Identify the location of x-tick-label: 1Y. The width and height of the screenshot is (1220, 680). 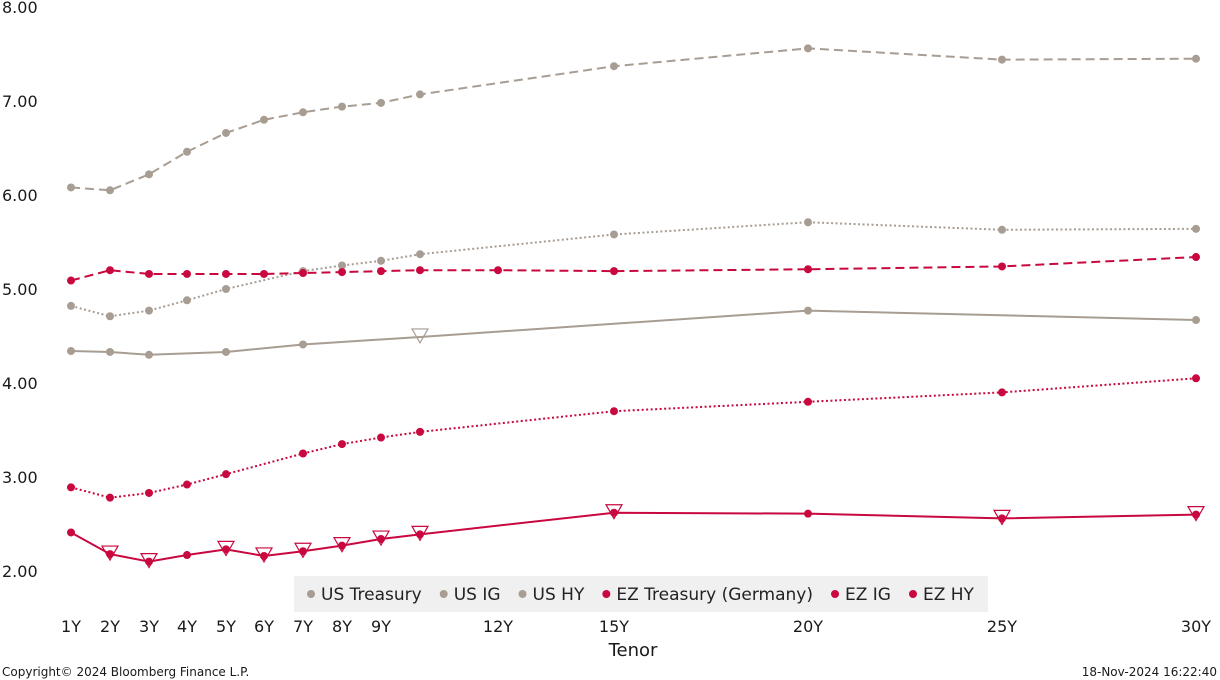
(71, 626).